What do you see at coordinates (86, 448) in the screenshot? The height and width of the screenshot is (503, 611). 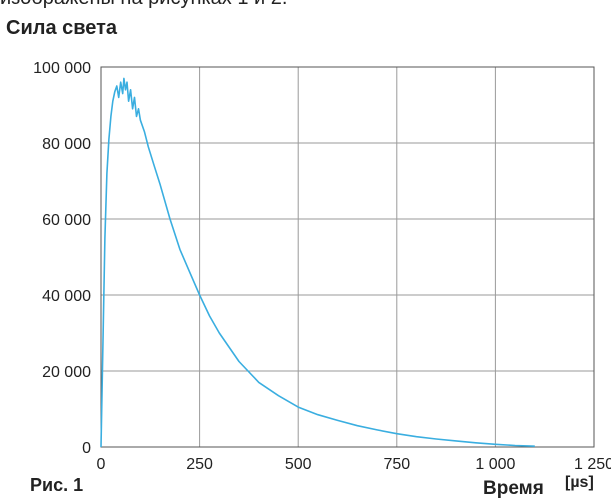 I see `y-tick-label: 0` at bounding box center [86, 448].